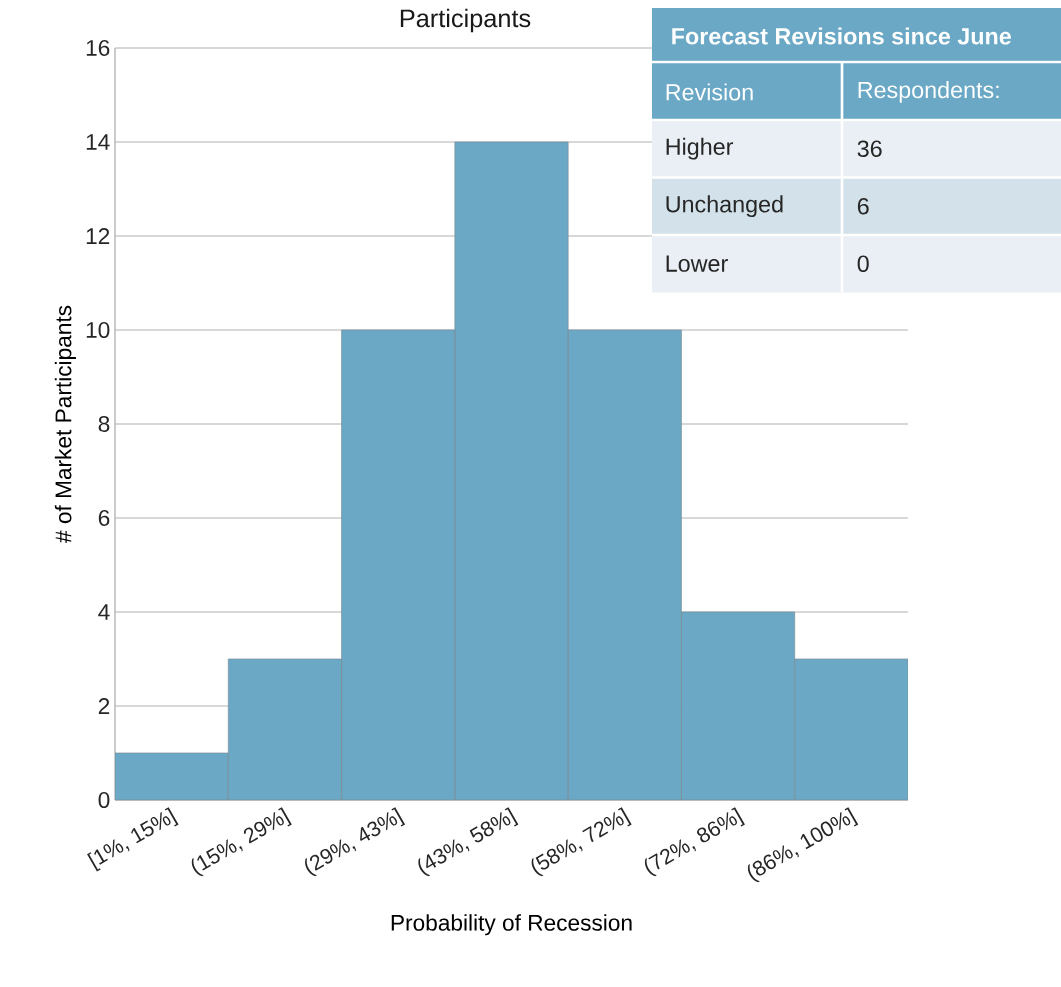 This screenshot has height=987, width=1061. I want to click on x-tick-label: [1%, 15%], so click(133, 839).